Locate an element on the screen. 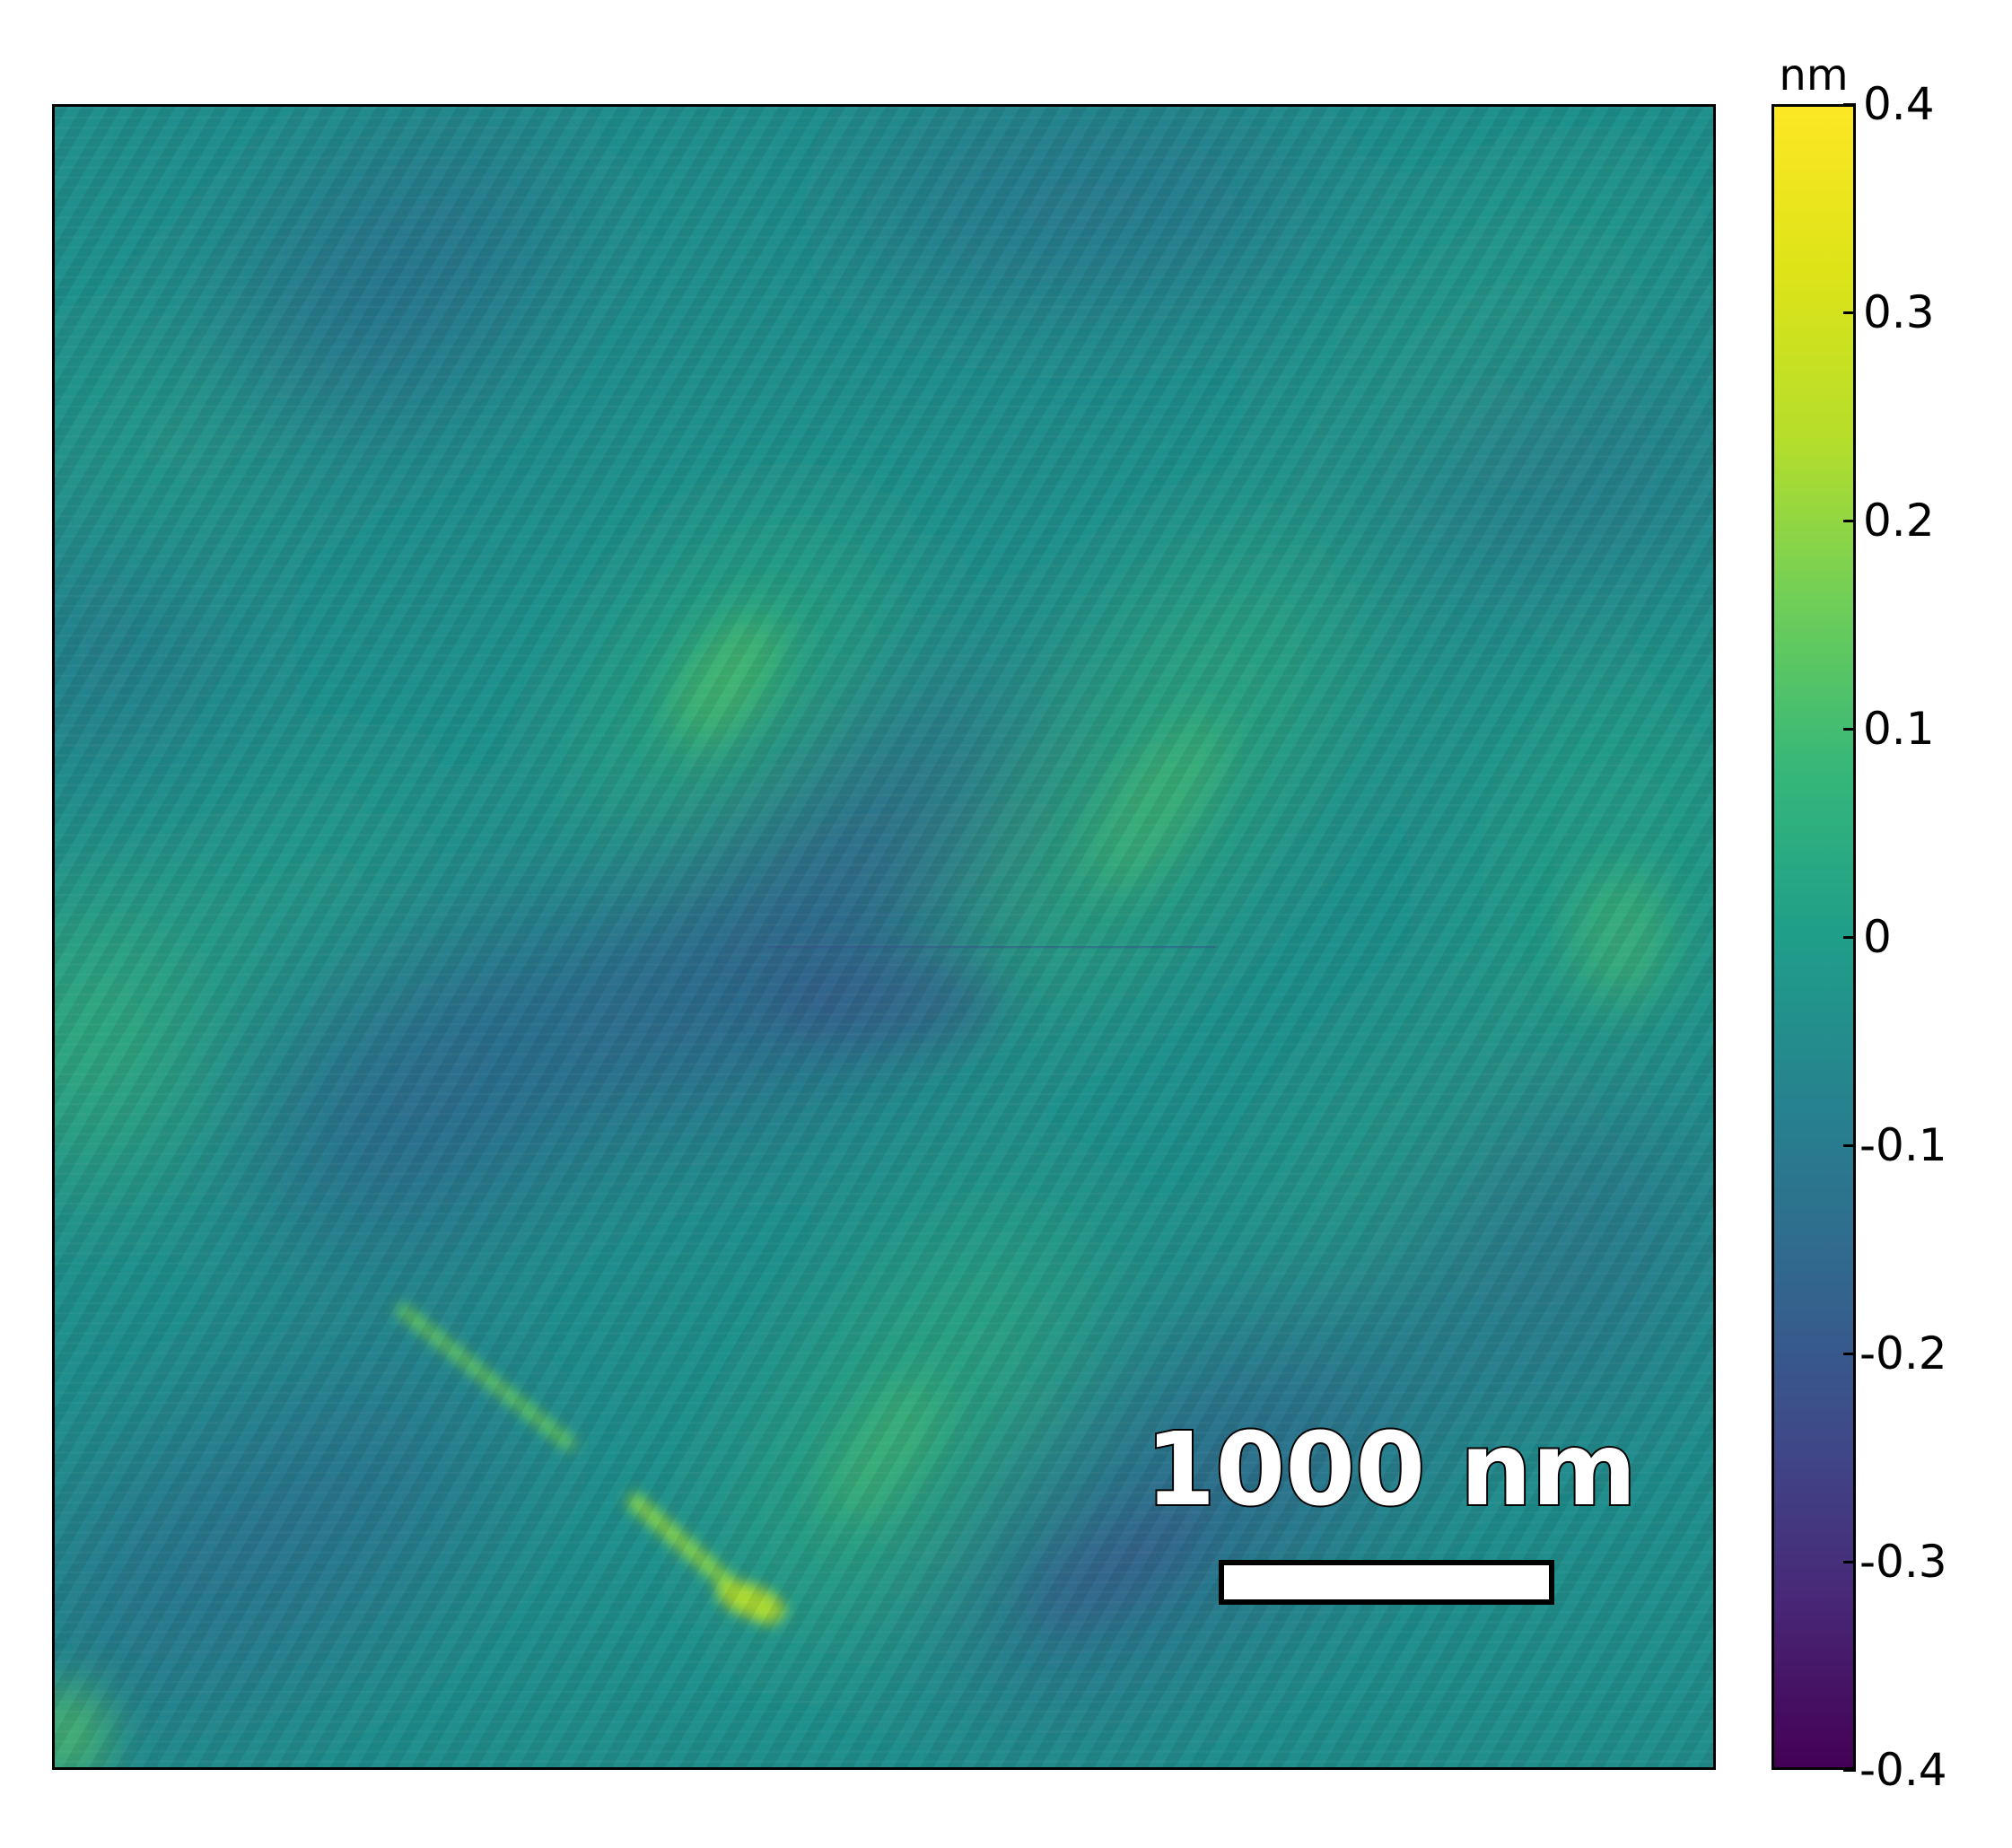 This screenshot has height=1848, width=2012. colorbar-tick-label: 0 is located at coordinates (1877, 937).